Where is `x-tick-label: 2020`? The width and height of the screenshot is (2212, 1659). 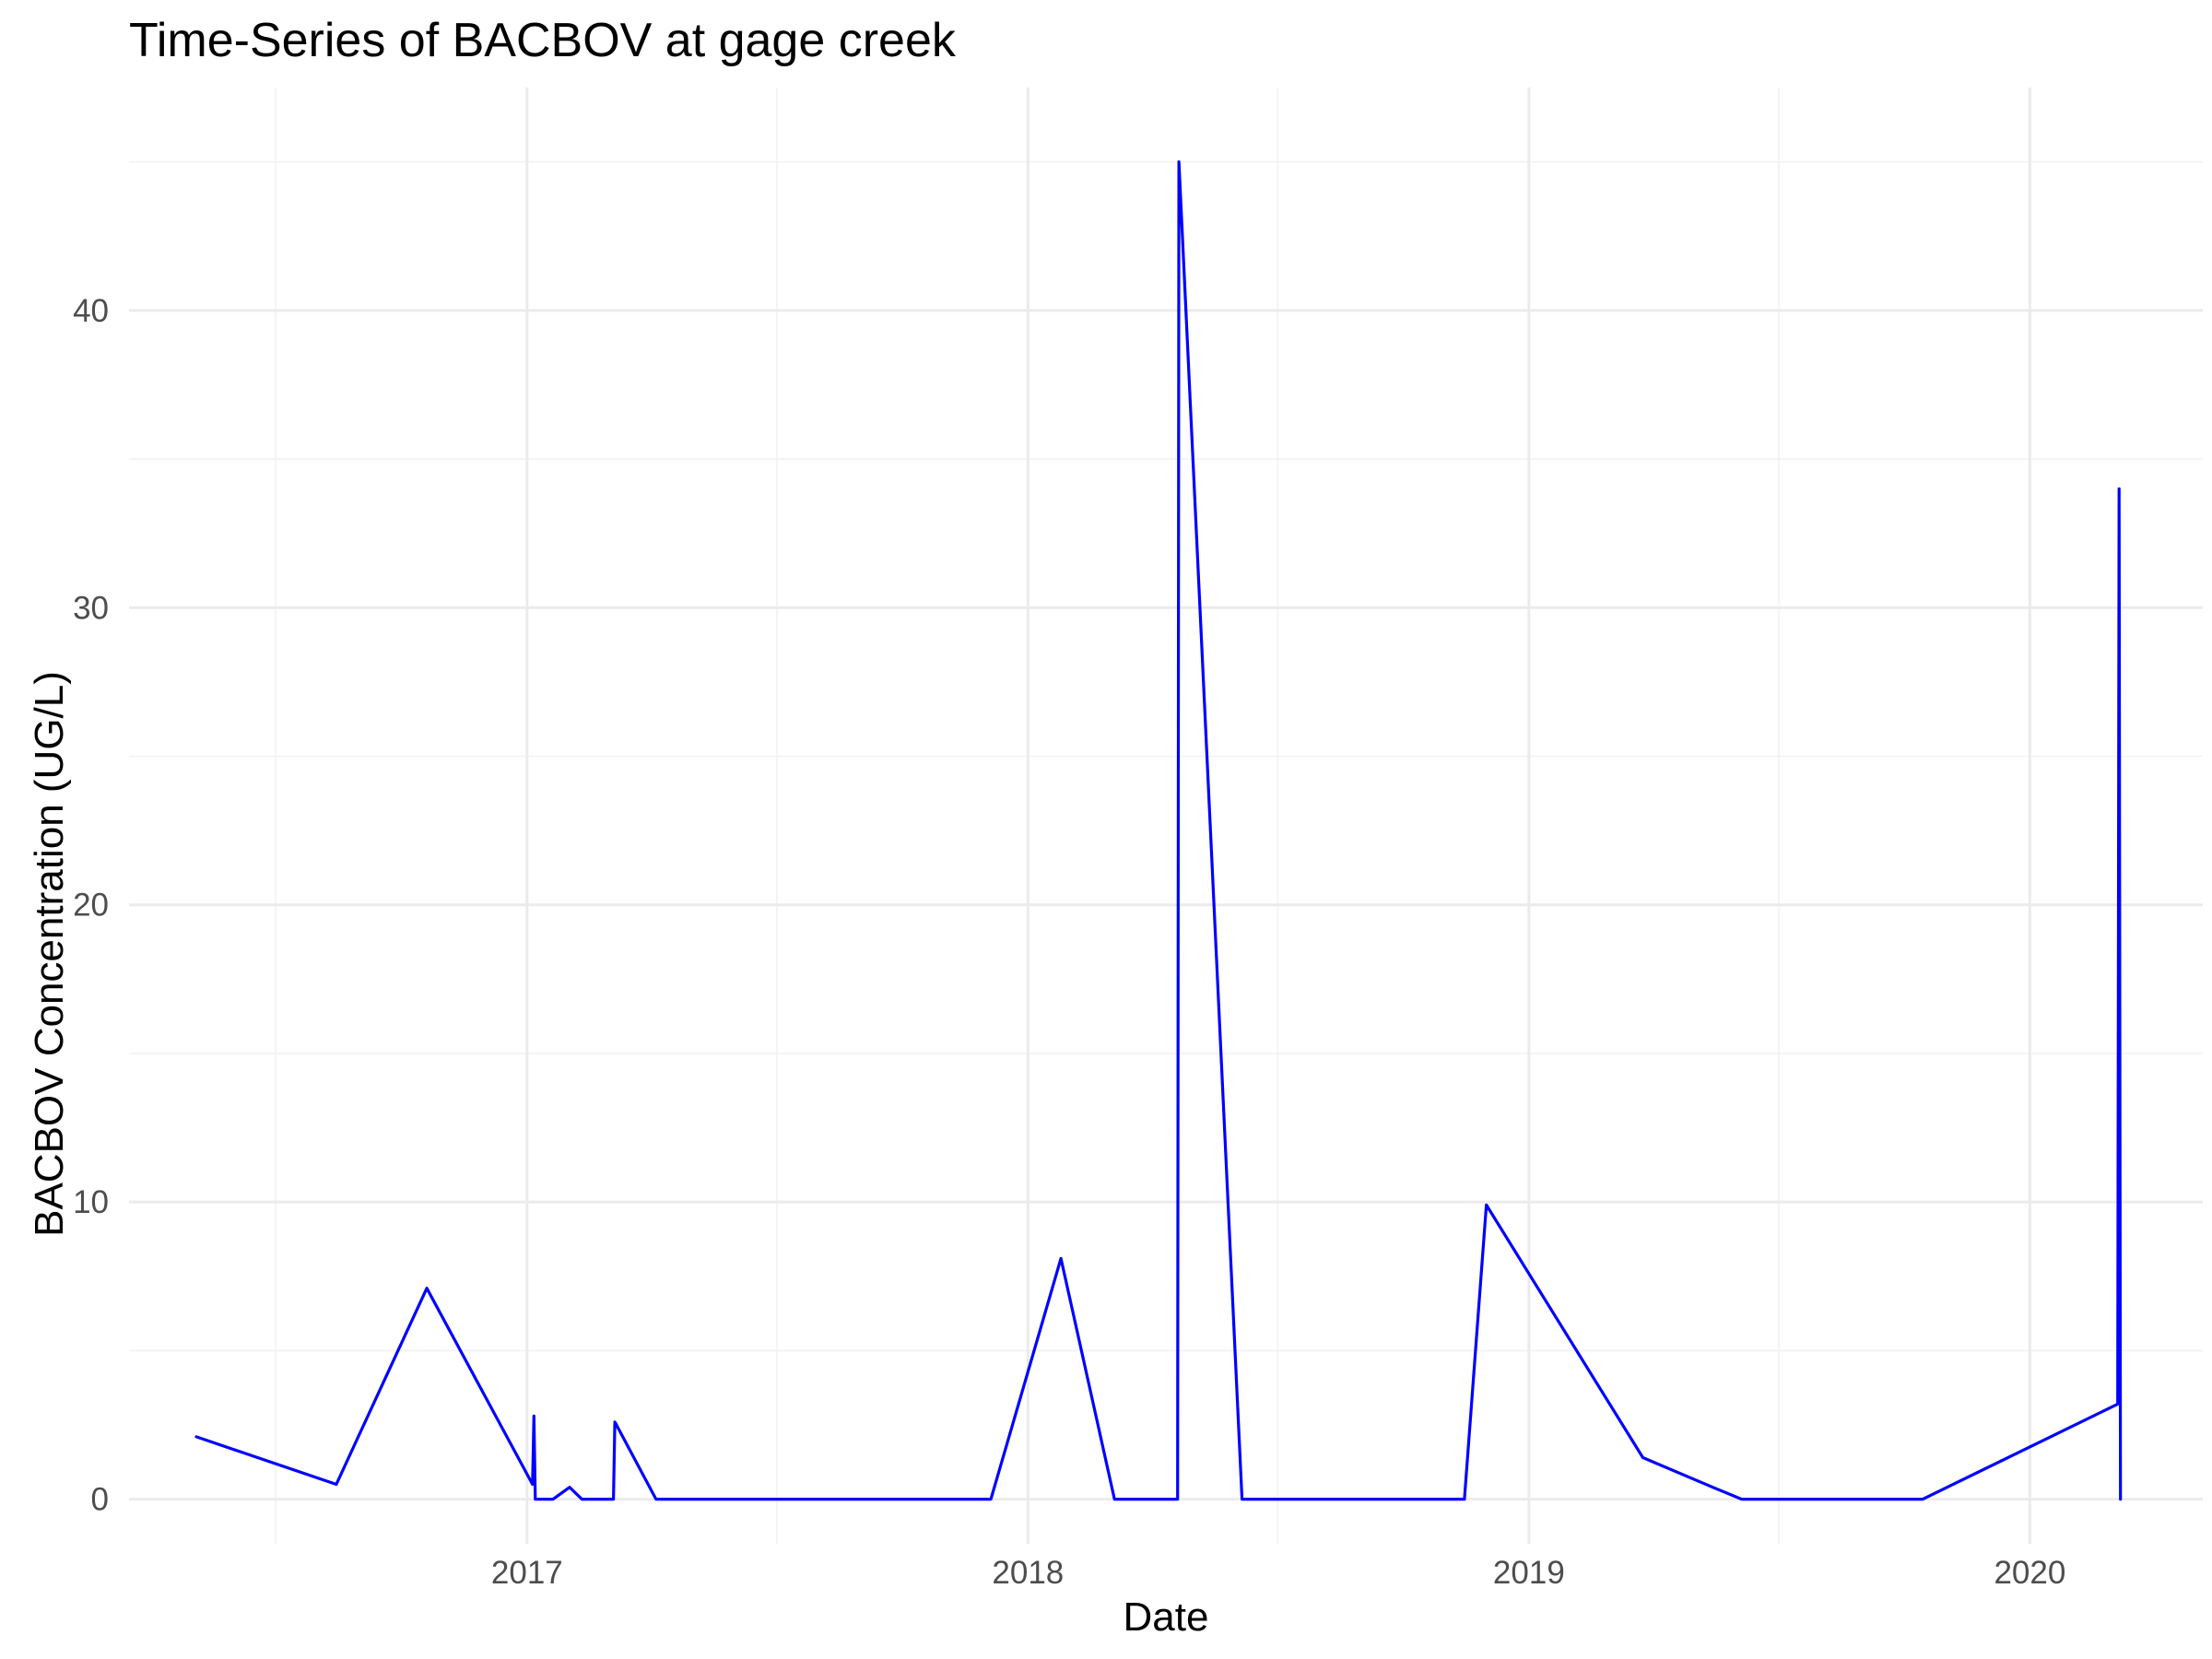
x-tick-label: 2020 is located at coordinates (2029, 1573).